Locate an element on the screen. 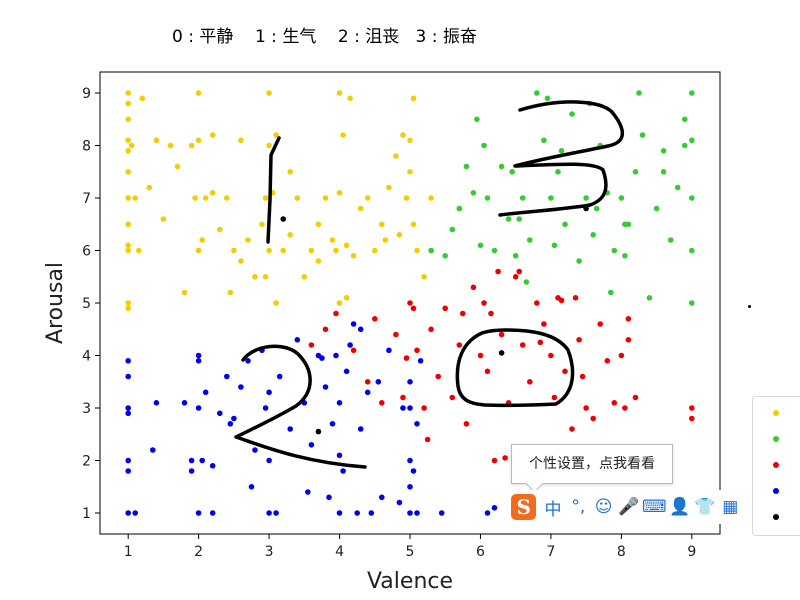 The width and height of the screenshot is (800, 600). y-tick-label: 4 is located at coordinates (86, 357).